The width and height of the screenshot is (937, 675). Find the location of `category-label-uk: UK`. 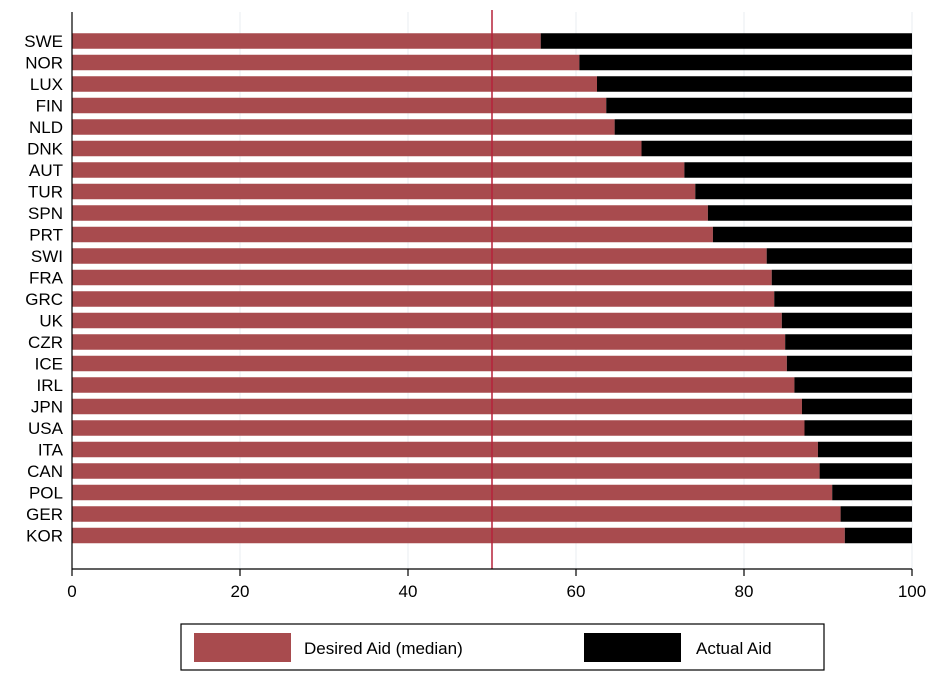

category-label-uk: UK is located at coordinates (51, 321).